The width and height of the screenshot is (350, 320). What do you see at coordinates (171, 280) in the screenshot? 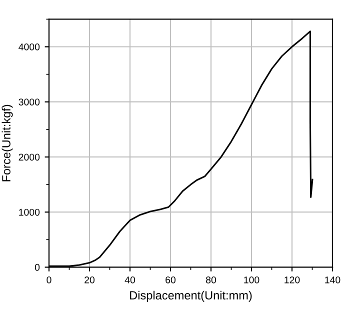
I see `x-tick-label: 60` at bounding box center [171, 280].